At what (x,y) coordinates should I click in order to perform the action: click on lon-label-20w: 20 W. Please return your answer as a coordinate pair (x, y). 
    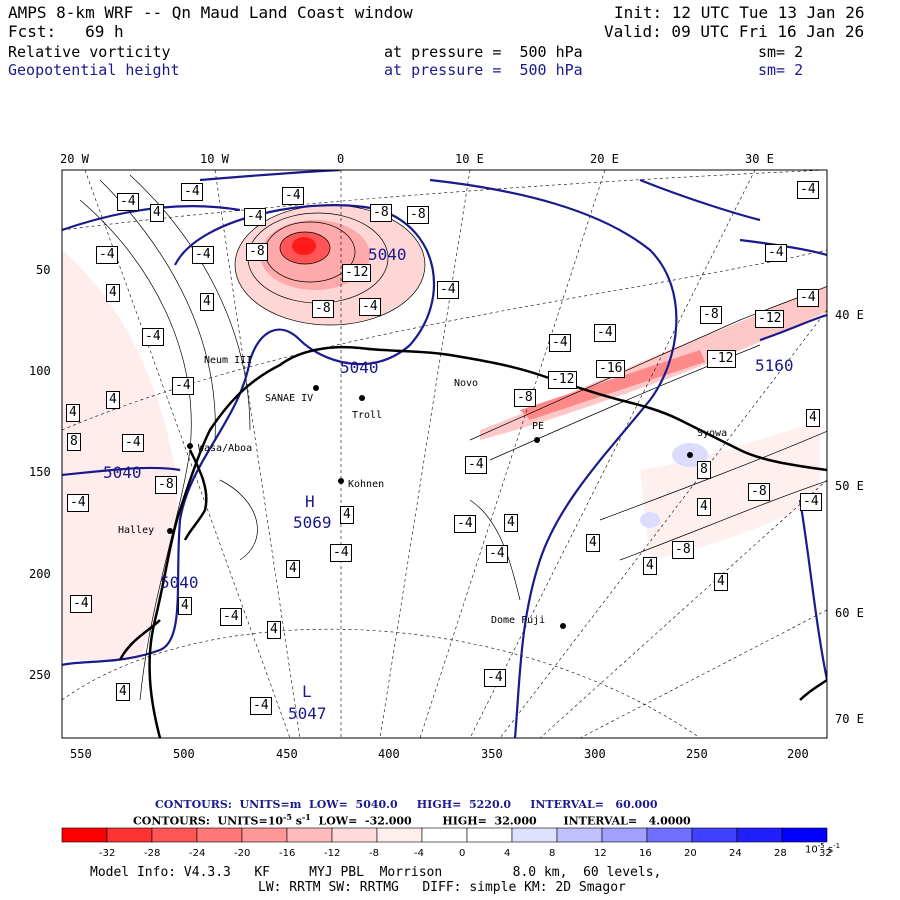
    Looking at the image, I should click on (74, 159).